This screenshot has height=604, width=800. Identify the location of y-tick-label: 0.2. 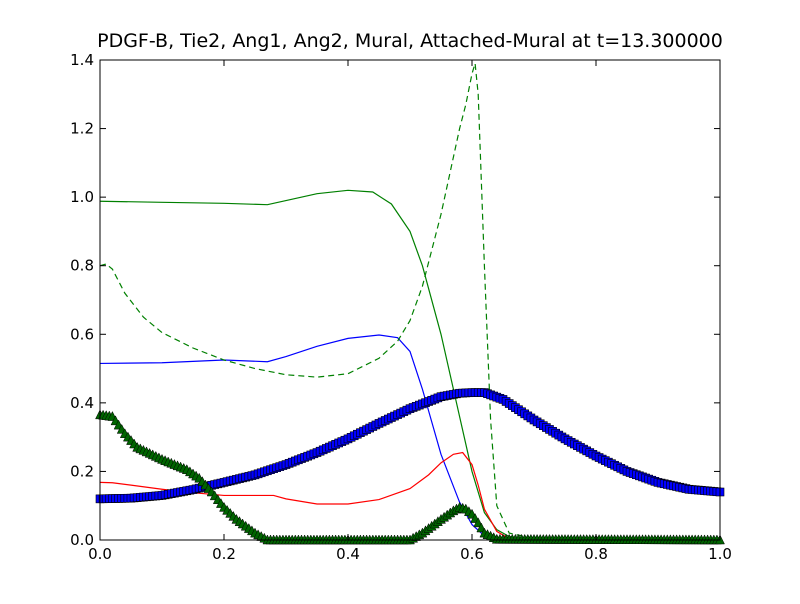
(82, 471).